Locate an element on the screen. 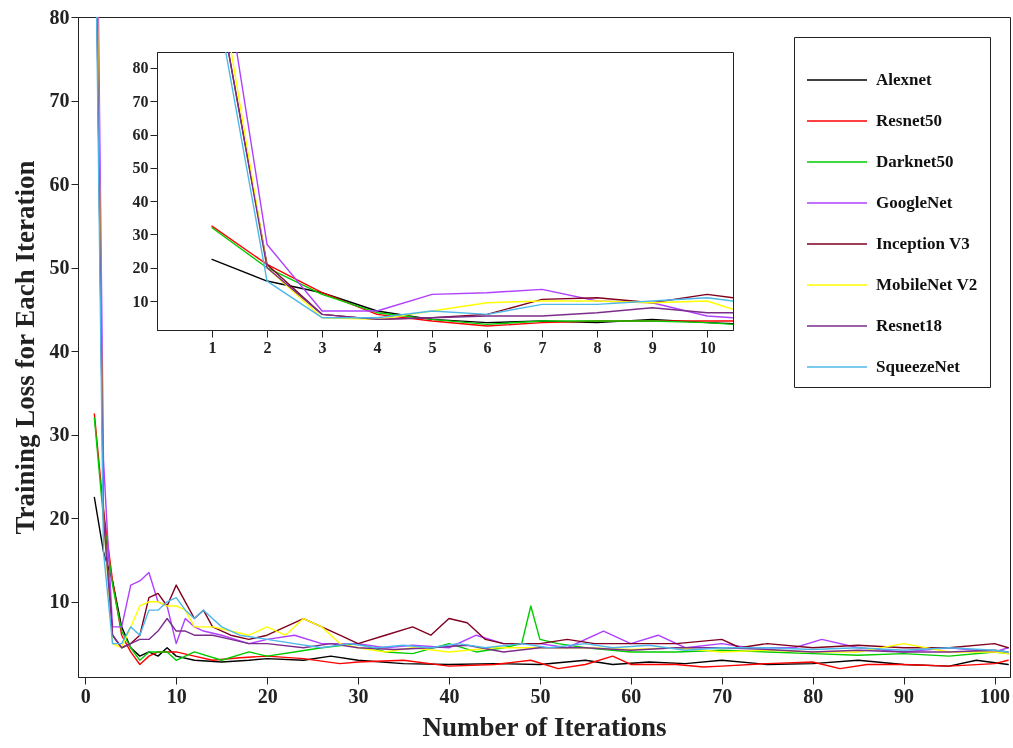 This screenshot has height=748, width=1013. x-tick-label: 100 is located at coordinates (995, 695).